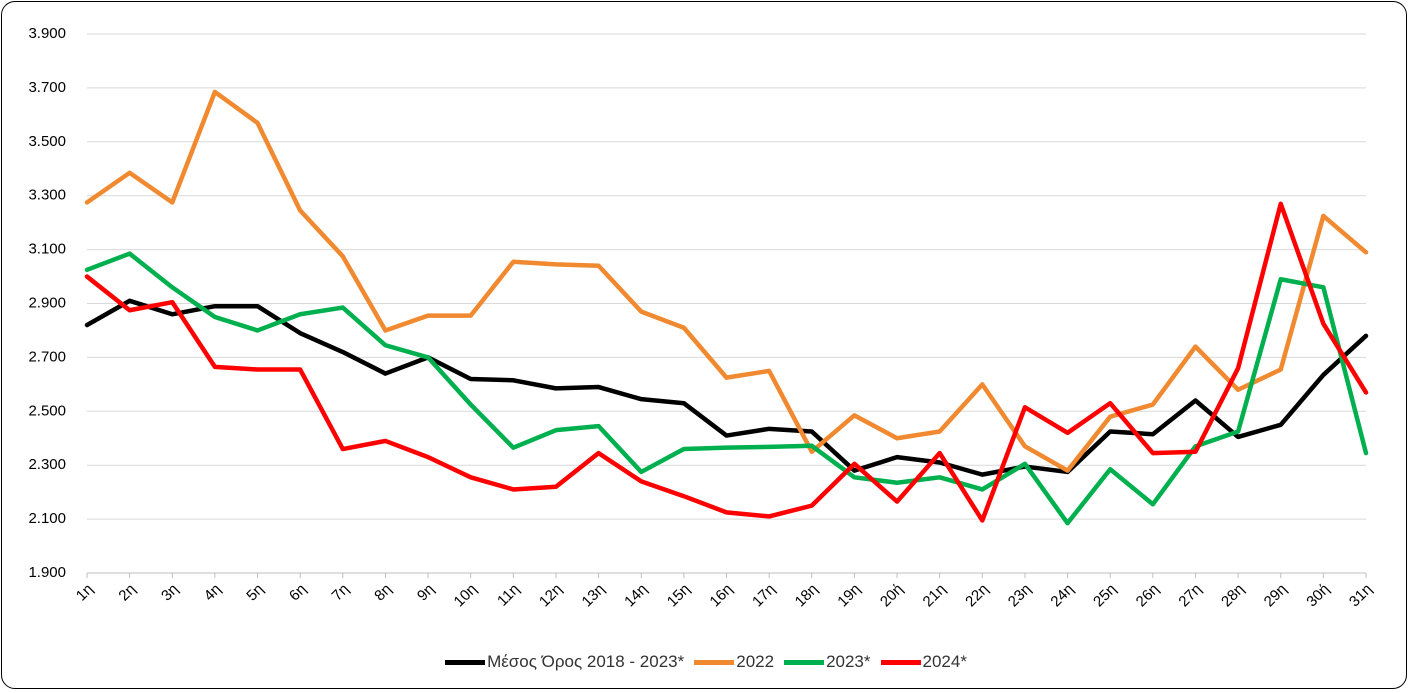  I want to click on x-tick-label: 10η, so click(466, 596).